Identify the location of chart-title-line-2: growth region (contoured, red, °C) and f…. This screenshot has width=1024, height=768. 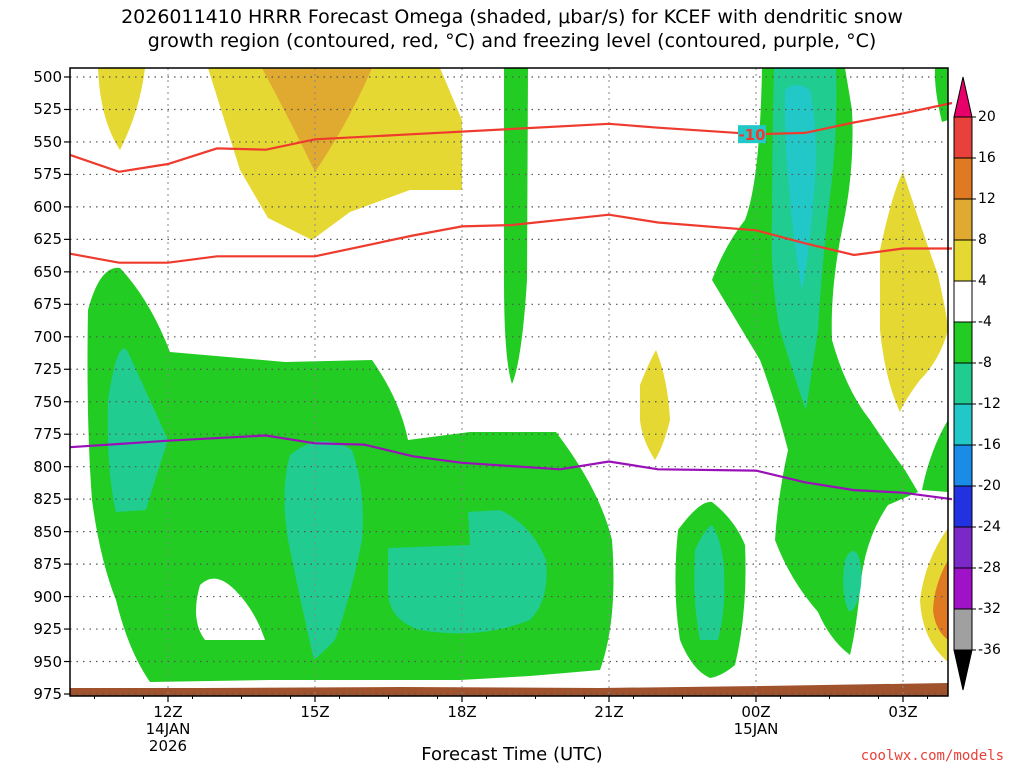
(512, 41).